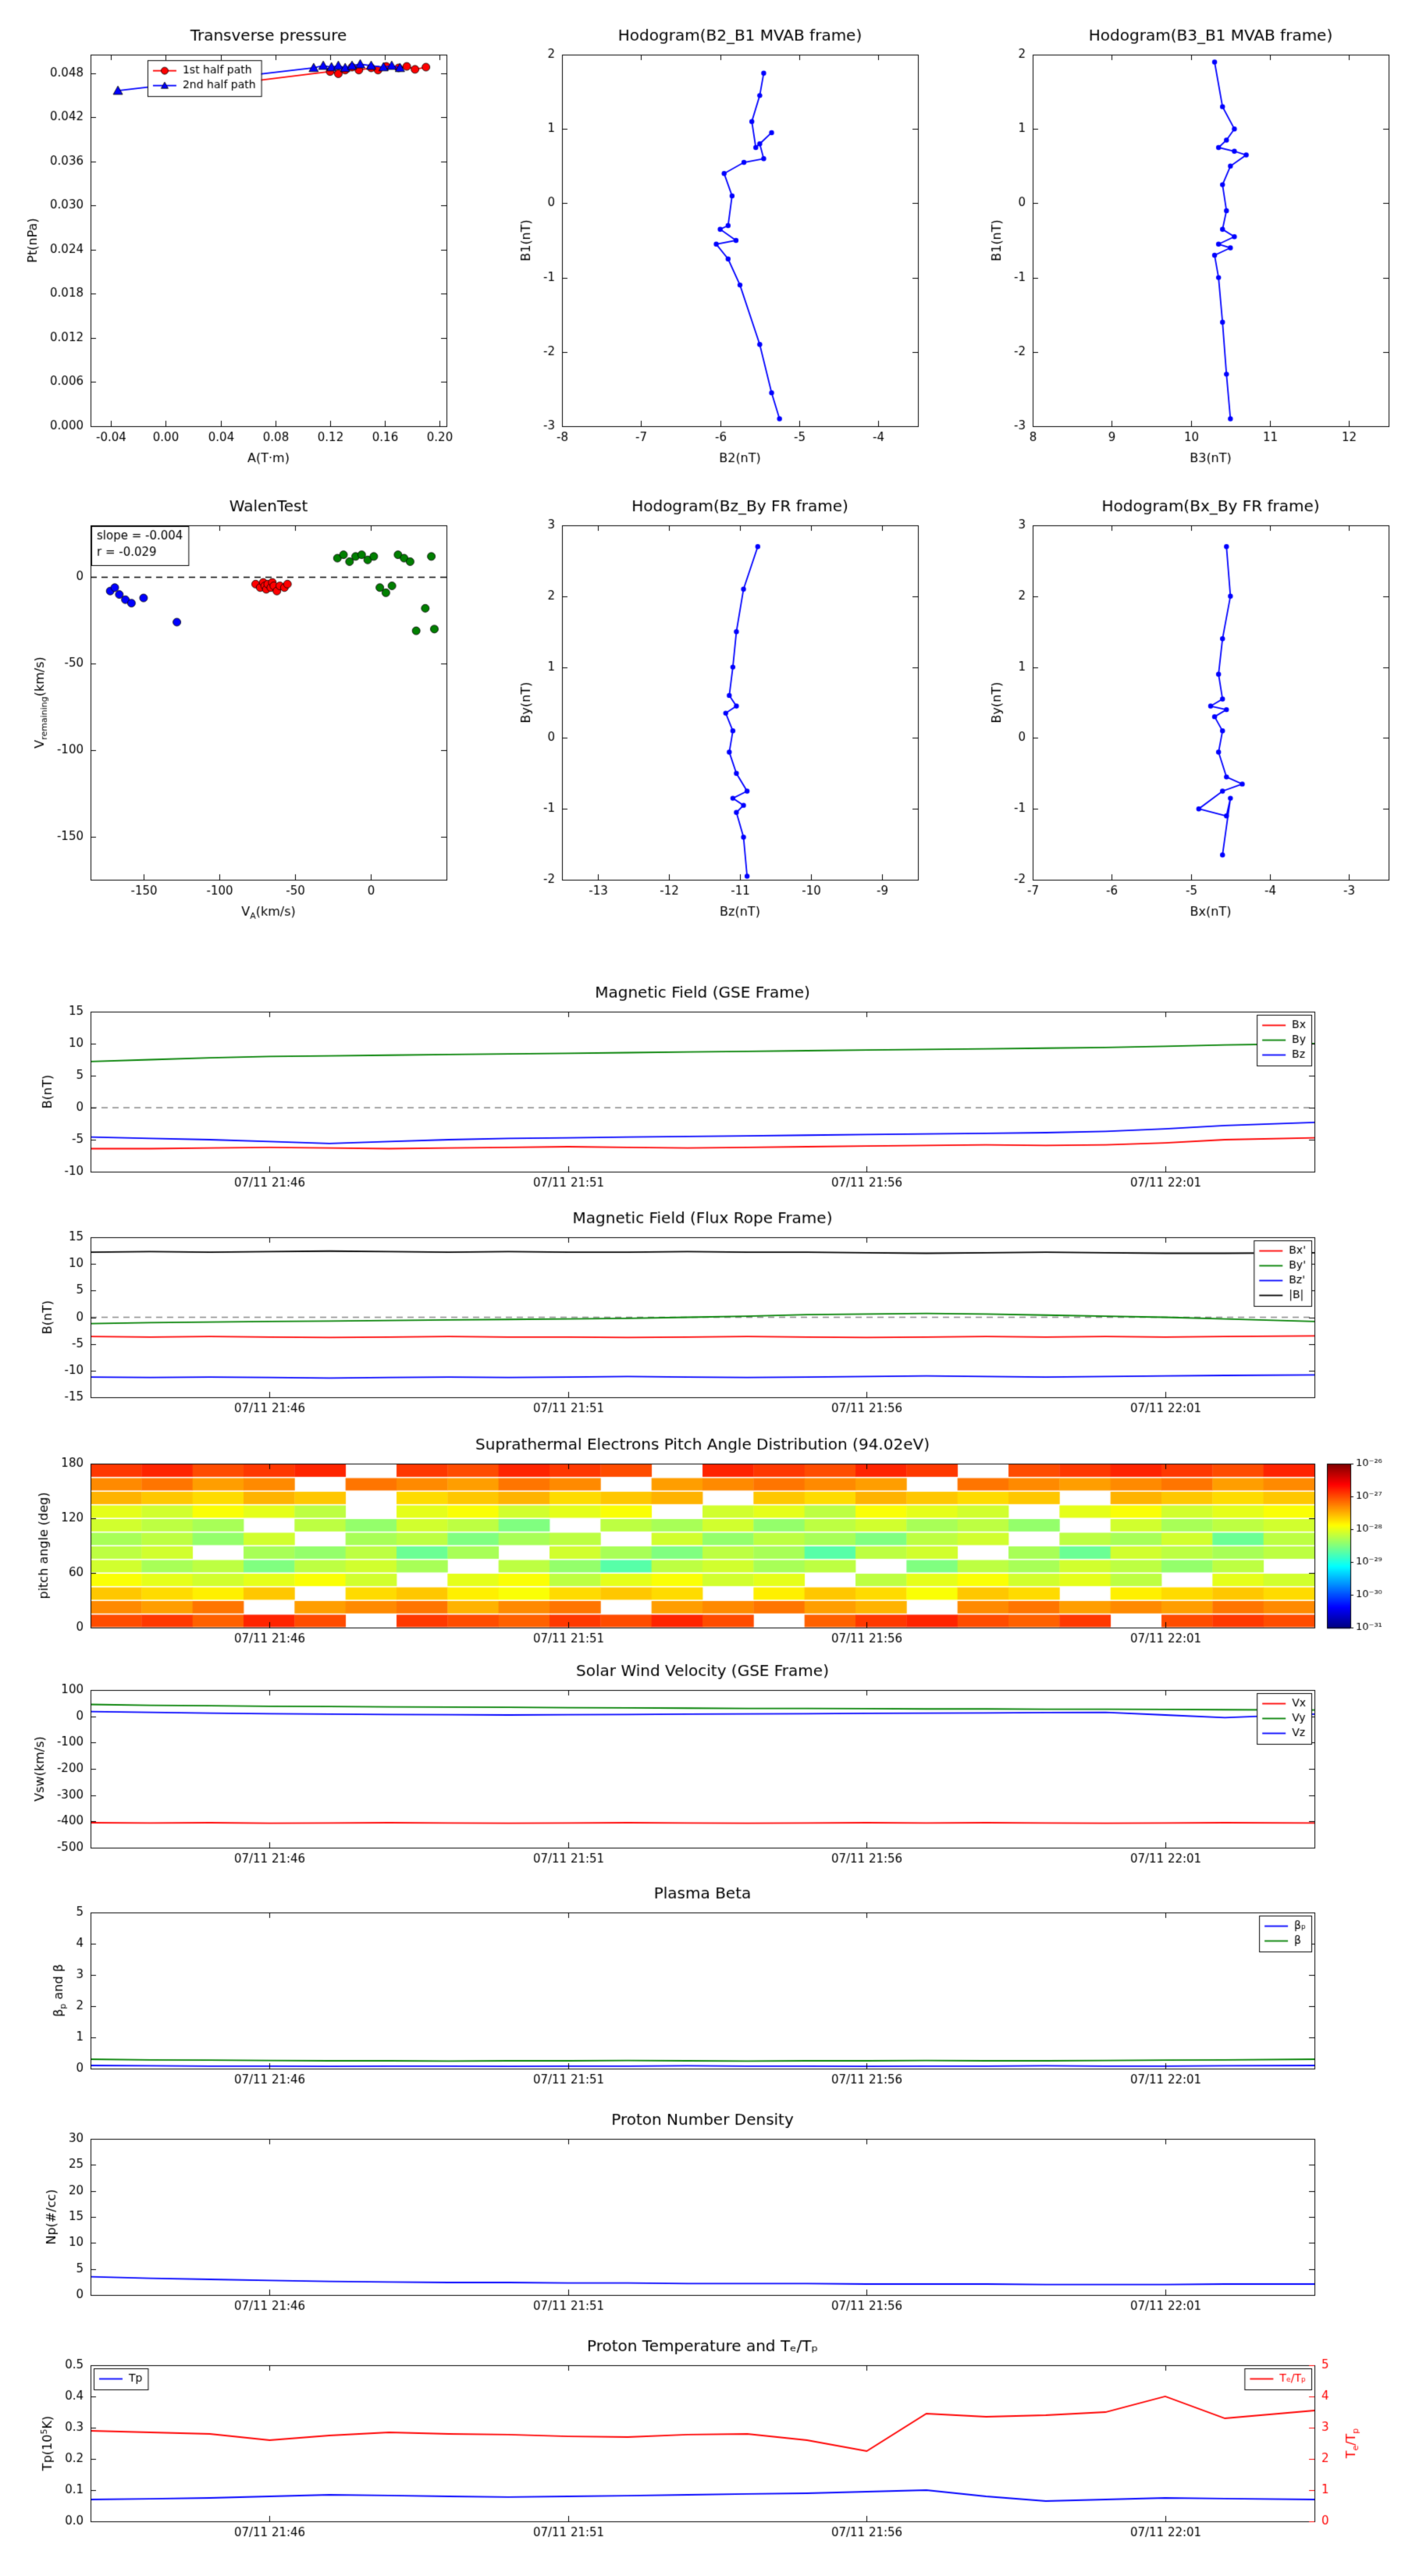 The width and height of the screenshot is (1405, 2576). Describe the element at coordinates (718, 250) in the screenshot. I see `chart-hodogram-b2-b1` at that location.